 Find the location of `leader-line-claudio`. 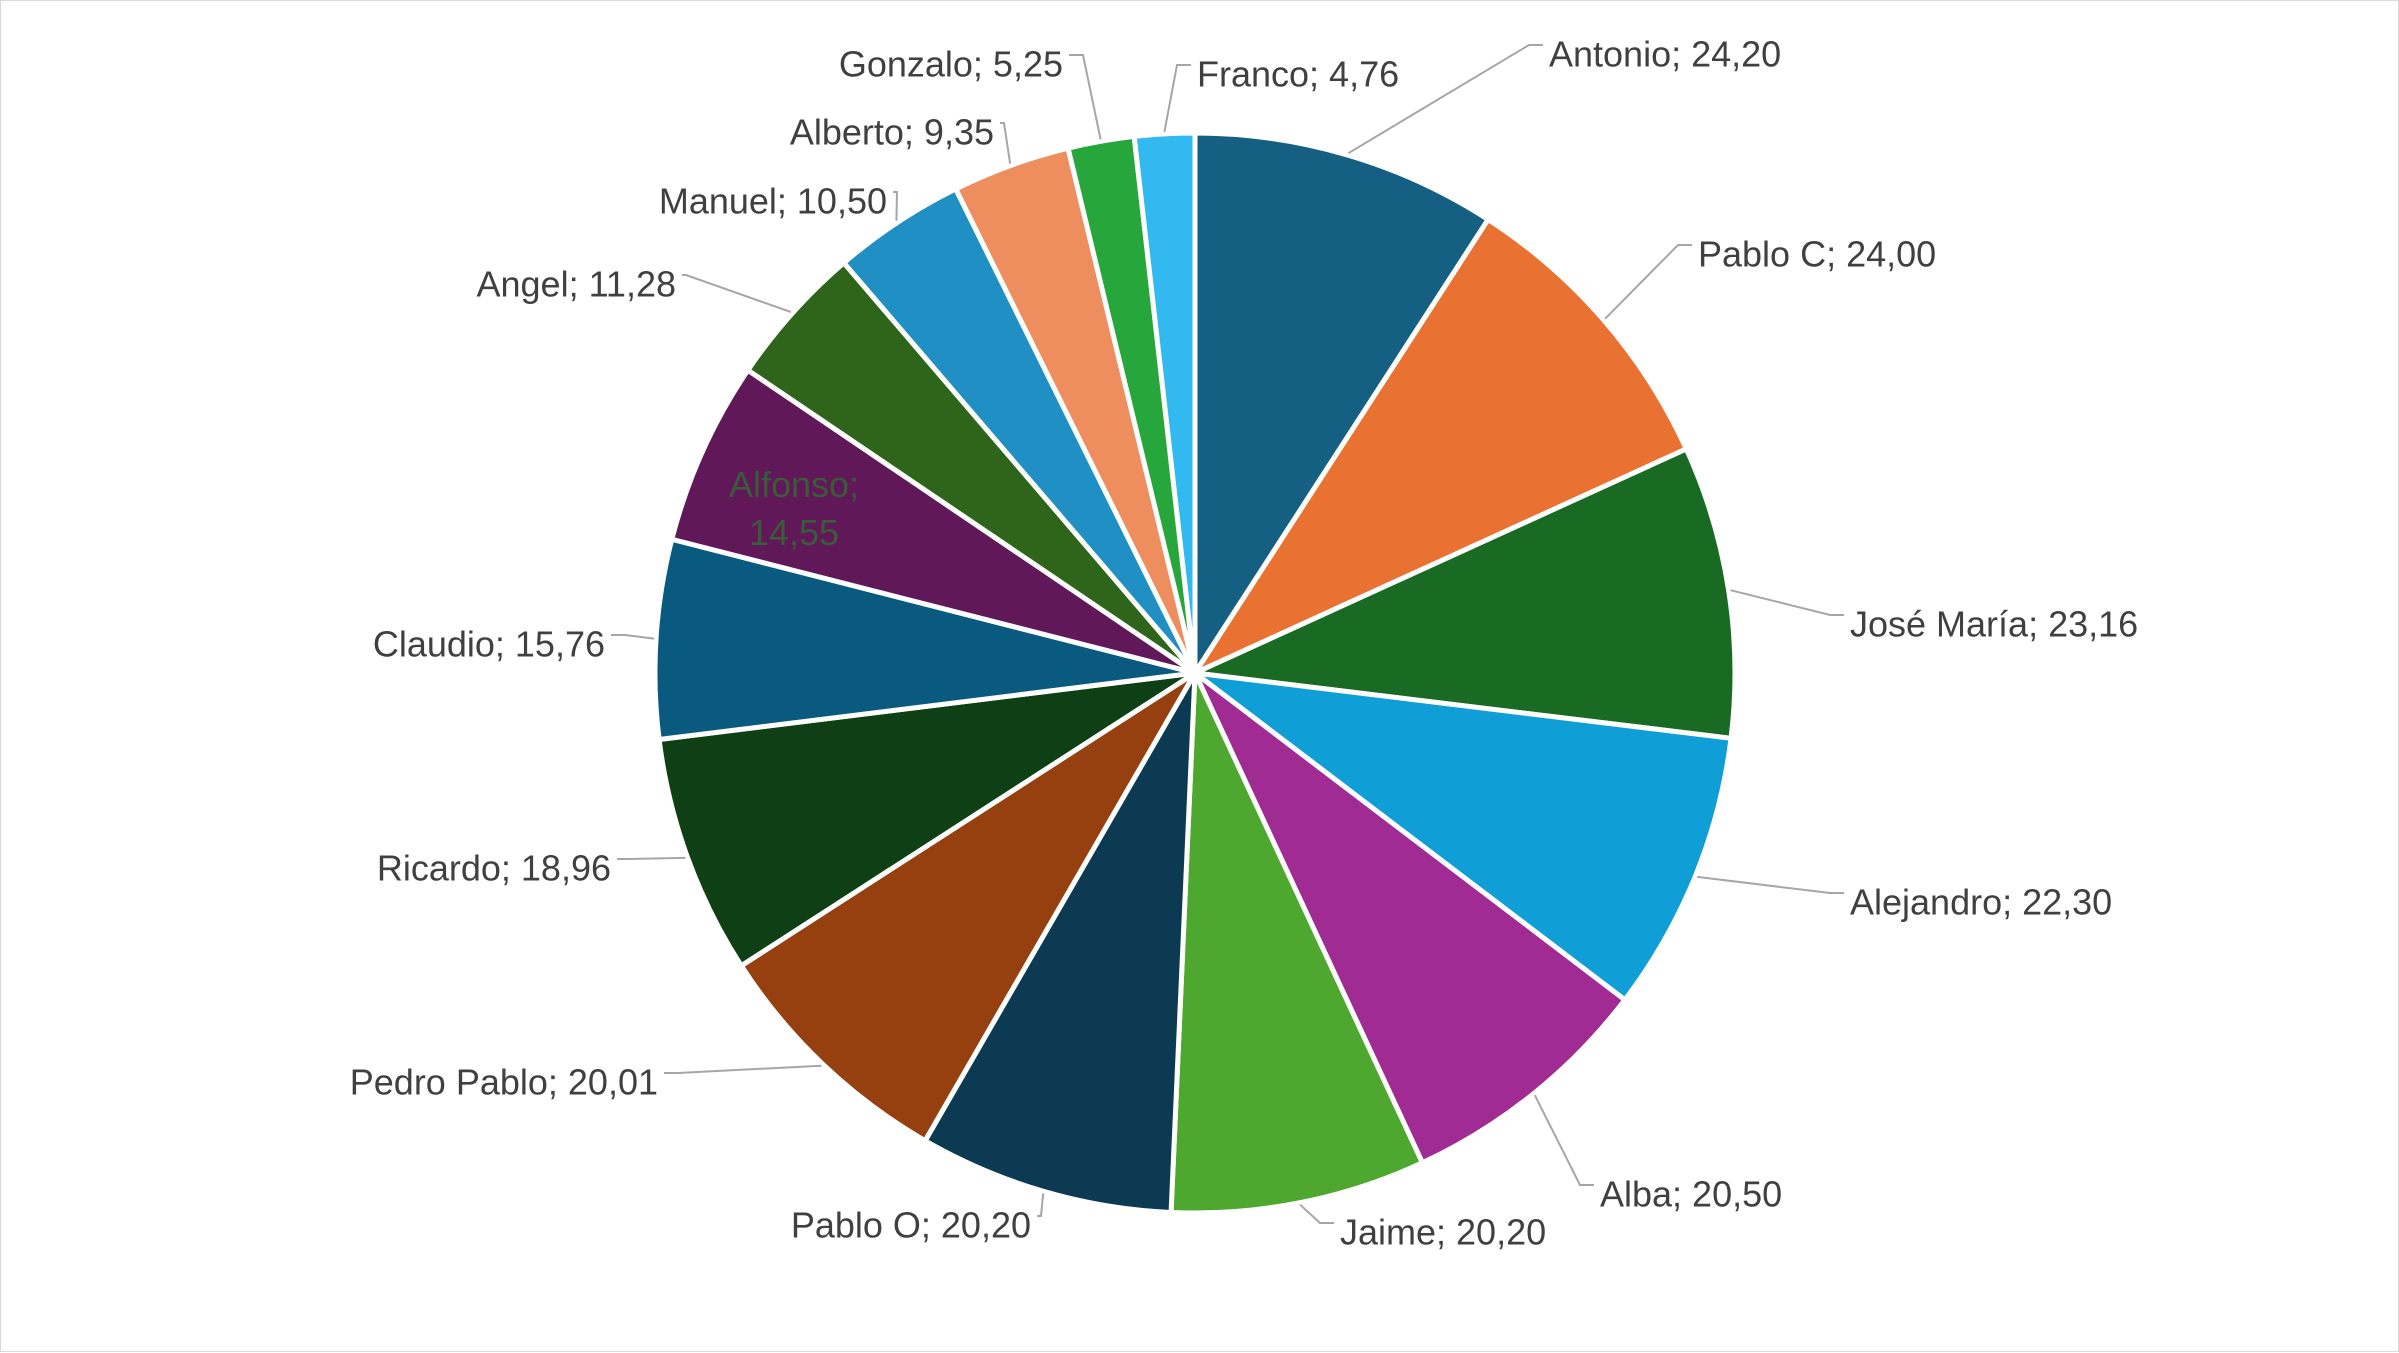

leader-line-claudio is located at coordinates (633, 637).